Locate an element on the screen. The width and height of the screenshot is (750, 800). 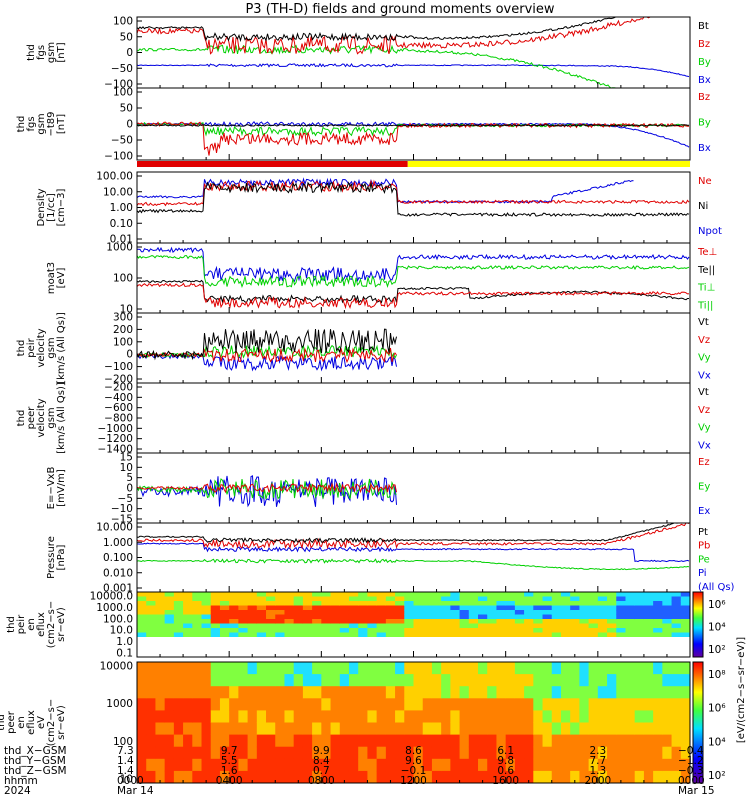
legend-Pe: Pe is located at coordinates (704, 559).